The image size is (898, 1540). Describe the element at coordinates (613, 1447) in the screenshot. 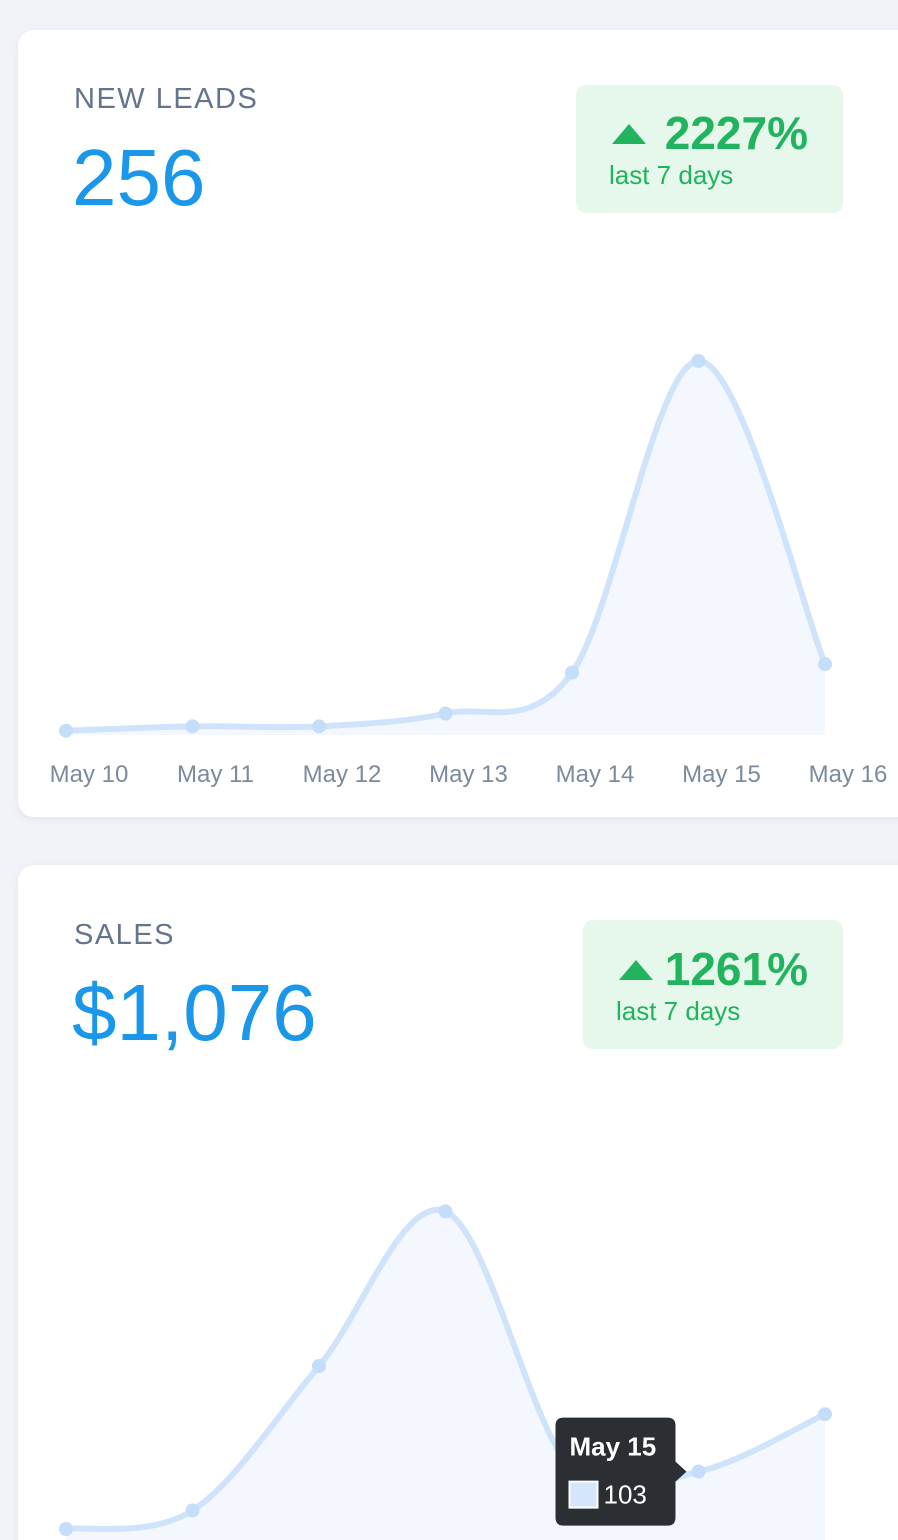

I see `tooltip-title: May 15` at that location.